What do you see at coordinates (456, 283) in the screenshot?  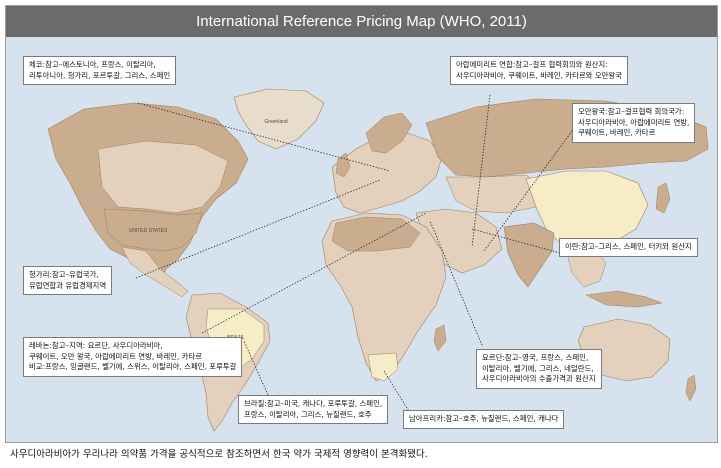 I see `leader-line-jordan` at bounding box center [456, 283].